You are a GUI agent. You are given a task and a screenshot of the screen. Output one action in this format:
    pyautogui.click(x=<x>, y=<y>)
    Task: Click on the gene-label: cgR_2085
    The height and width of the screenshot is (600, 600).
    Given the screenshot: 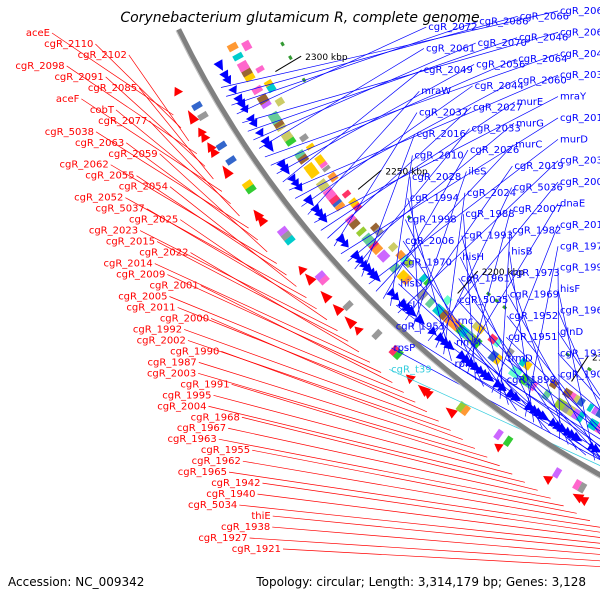 What is the action you would take?
    pyautogui.click(x=112, y=88)
    